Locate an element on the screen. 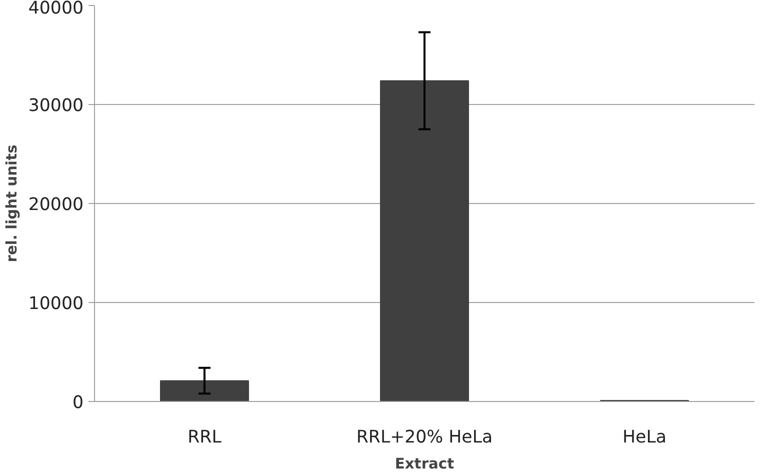  y-tick-label: 30000 is located at coordinates (56, 106).